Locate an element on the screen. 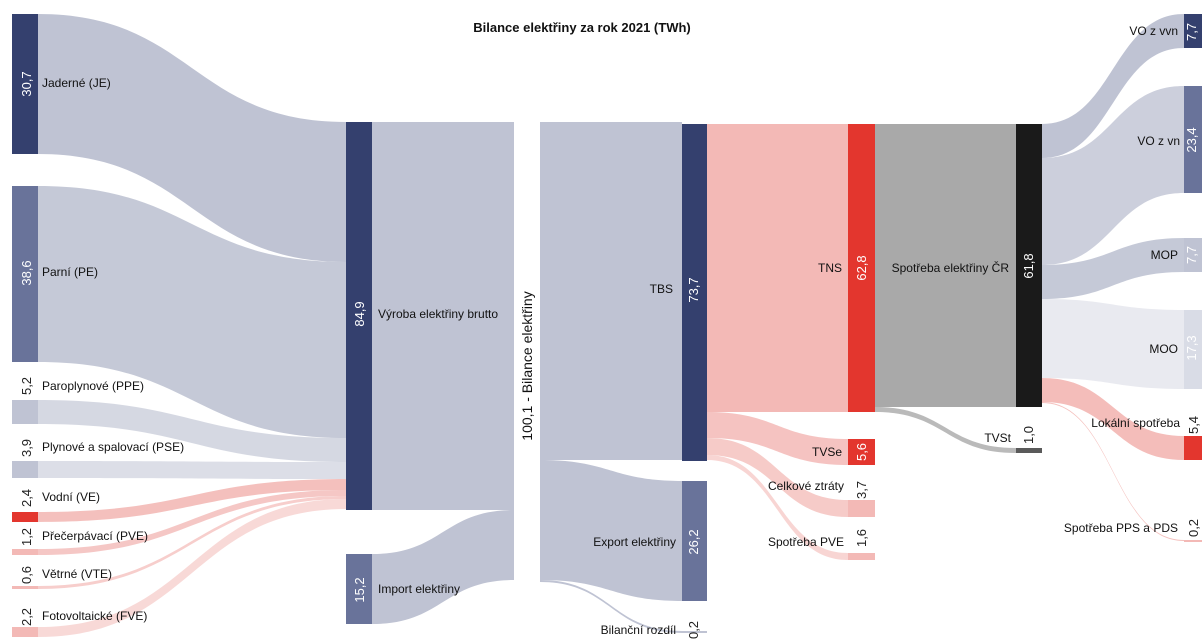 This screenshot has width=1202, height=640. node-bar-import is located at coordinates (359, 589).